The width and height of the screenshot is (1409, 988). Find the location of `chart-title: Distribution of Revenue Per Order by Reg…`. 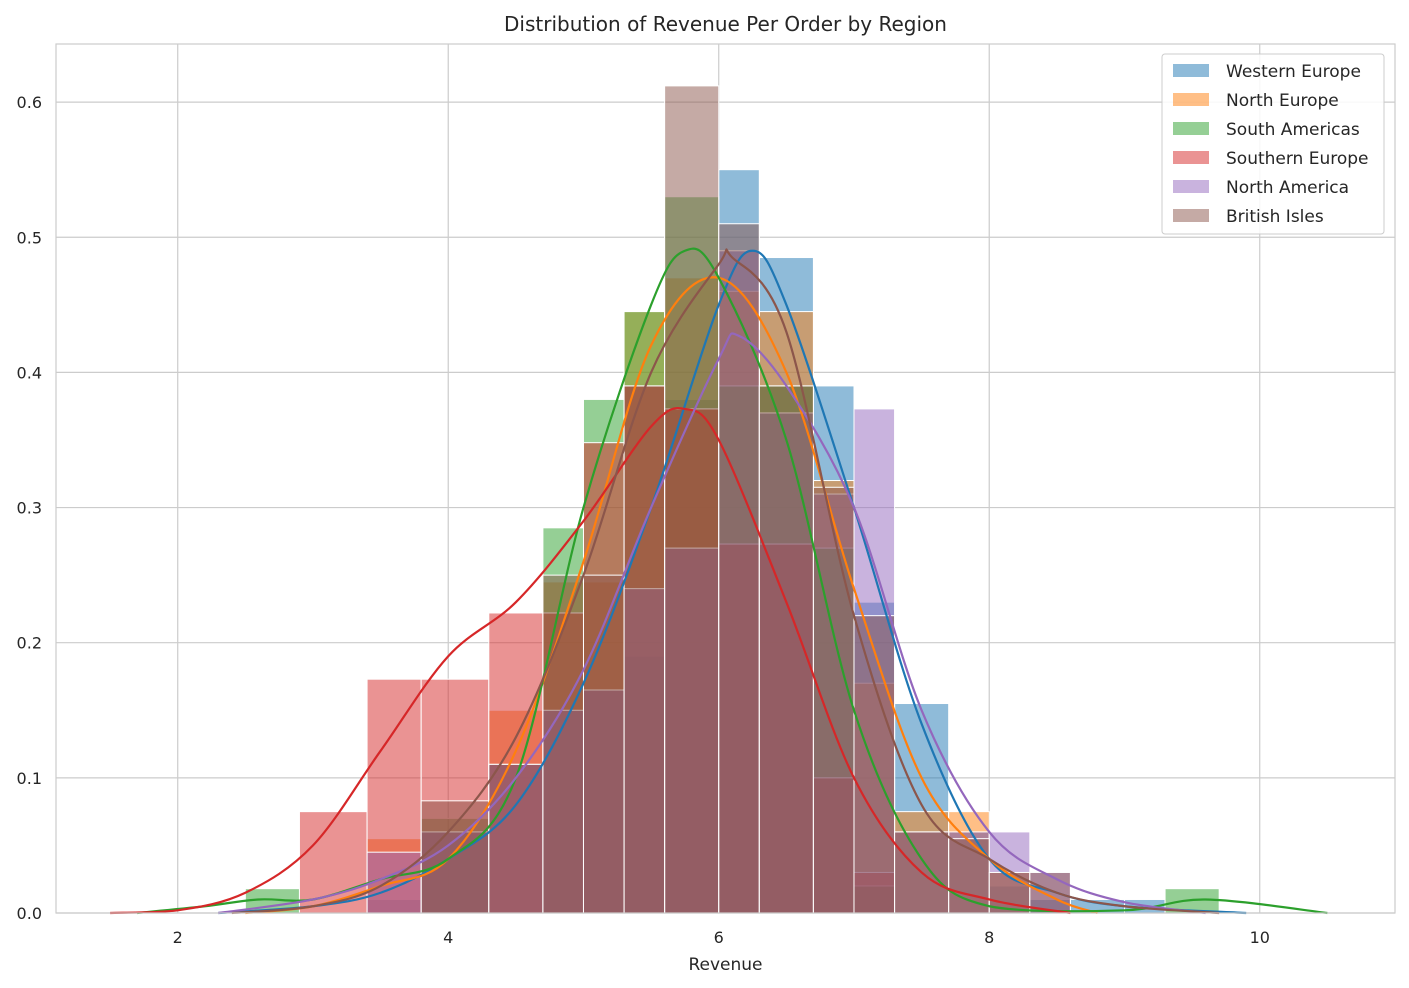

chart-title: Distribution of Revenue Per Order by Reg… is located at coordinates (725, 24).